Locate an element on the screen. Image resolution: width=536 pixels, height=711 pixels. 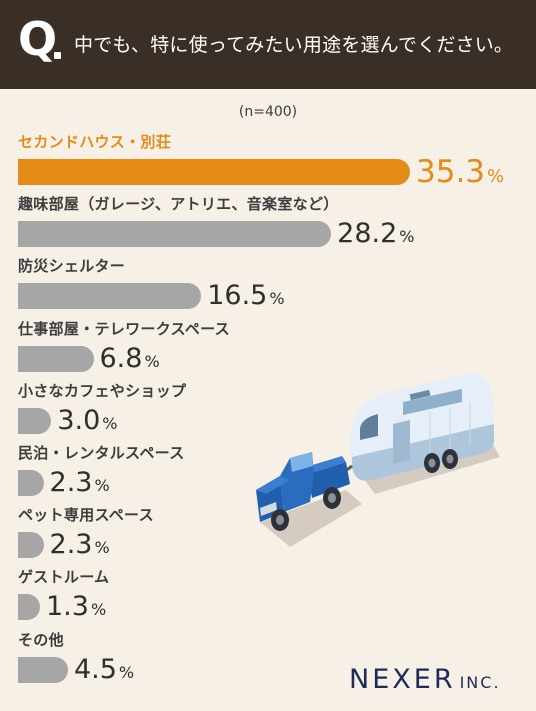
category-label: 小さなカフェやショップ is located at coordinates (102, 390).